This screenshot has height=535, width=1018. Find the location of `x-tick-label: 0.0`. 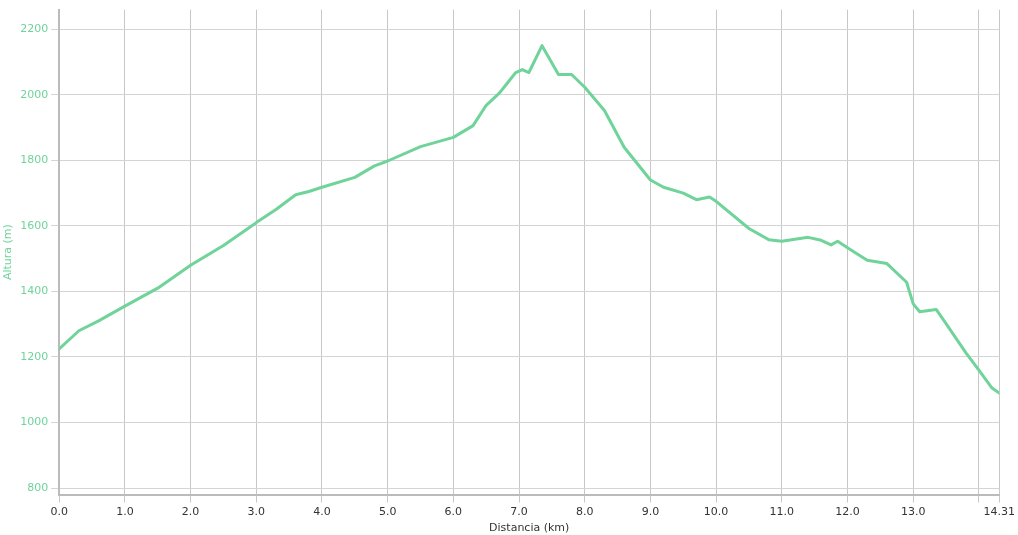

x-tick-label: 0.0 is located at coordinates (59, 512).